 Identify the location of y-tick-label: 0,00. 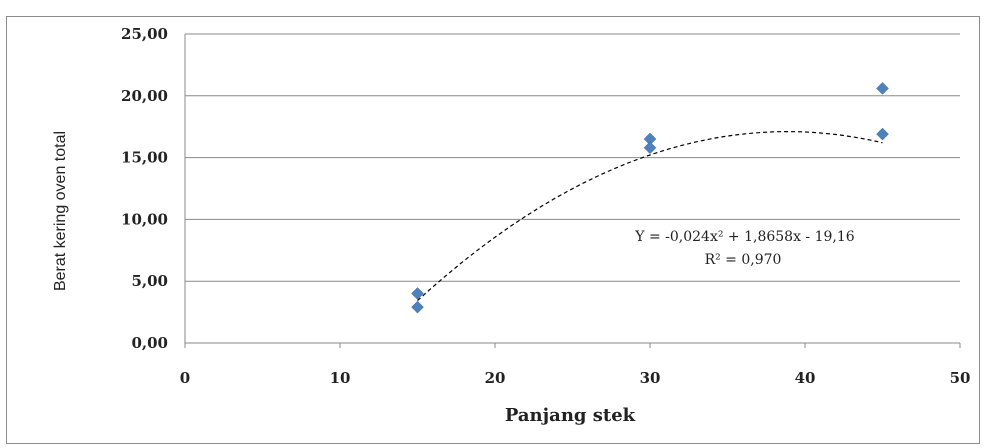
(149, 343).